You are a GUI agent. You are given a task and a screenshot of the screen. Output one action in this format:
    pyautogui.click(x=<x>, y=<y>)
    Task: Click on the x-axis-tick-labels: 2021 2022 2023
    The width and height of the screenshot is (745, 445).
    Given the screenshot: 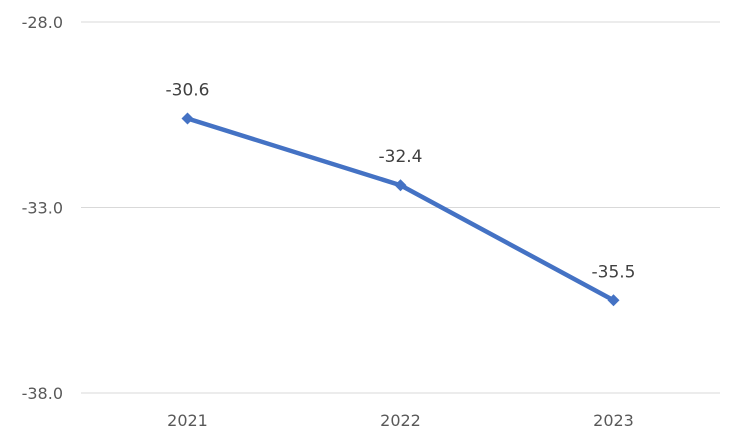 What is the action you would take?
    pyautogui.click(x=400, y=420)
    